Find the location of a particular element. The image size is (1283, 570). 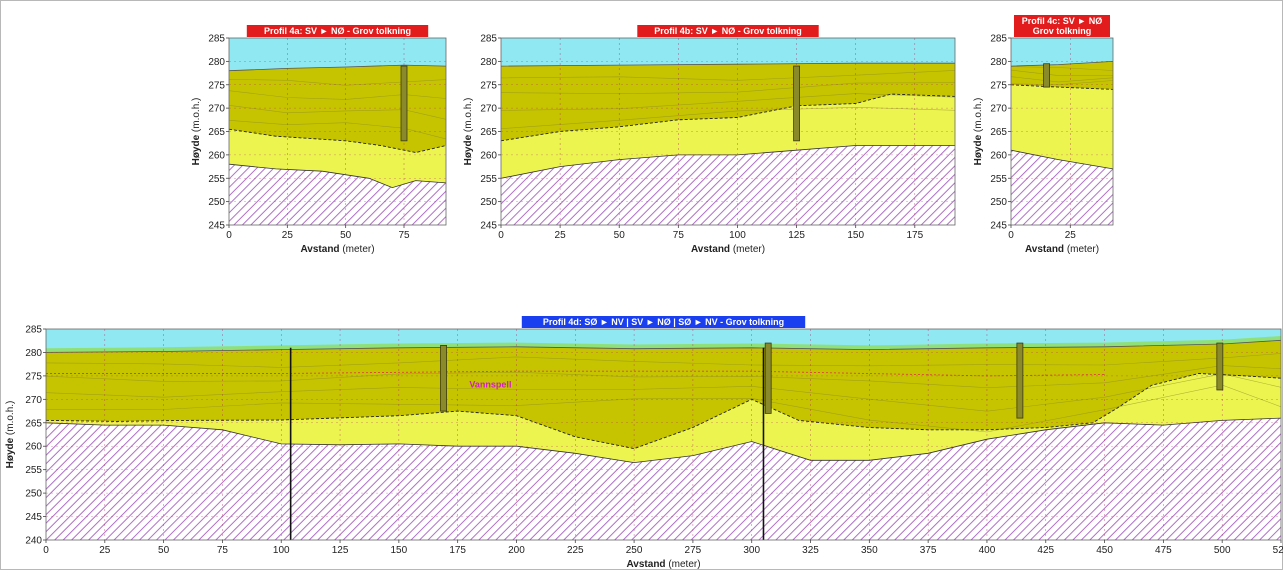

x-axis-label: Avstand (meter) is located at coordinates (663, 564).